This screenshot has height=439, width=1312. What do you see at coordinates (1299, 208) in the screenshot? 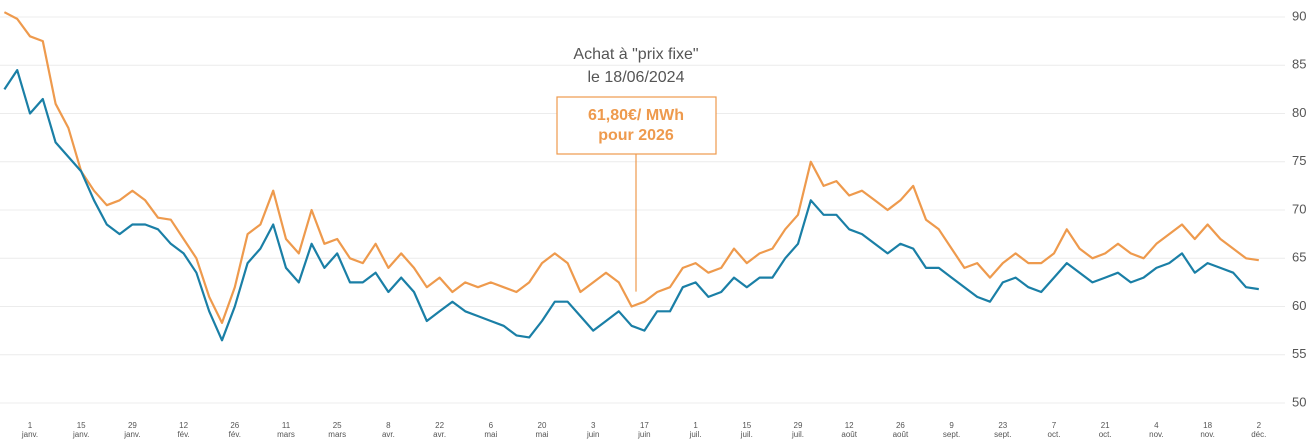
I see `y-tick-label: 70` at bounding box center [1299, 208].